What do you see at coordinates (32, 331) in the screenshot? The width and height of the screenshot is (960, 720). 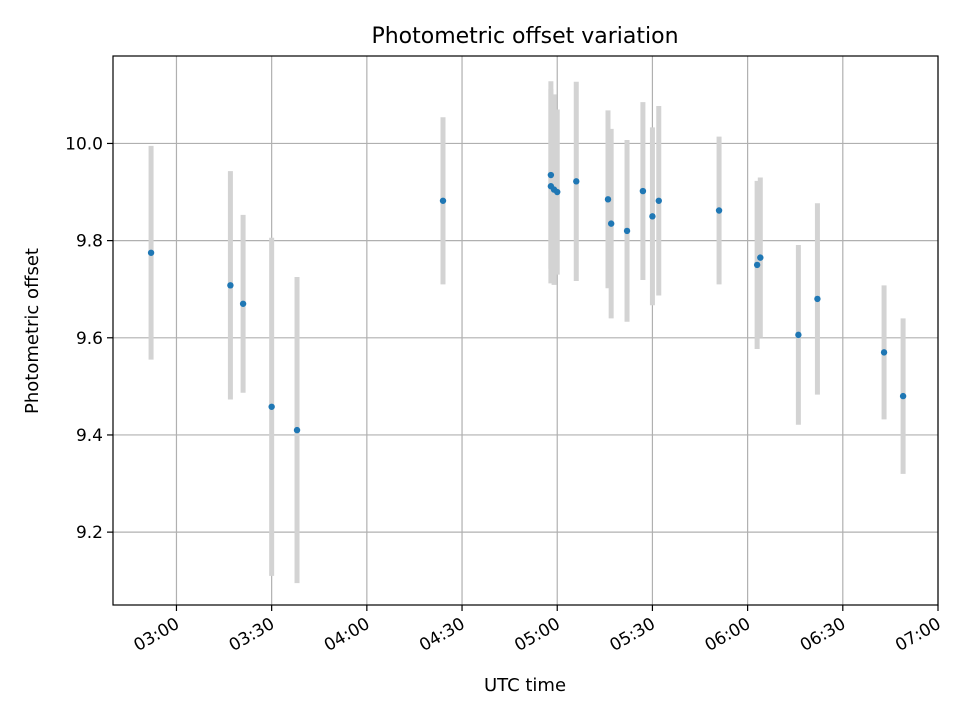 I see `y-axis-label: Photometric offset` at bounding box center [32, 331].